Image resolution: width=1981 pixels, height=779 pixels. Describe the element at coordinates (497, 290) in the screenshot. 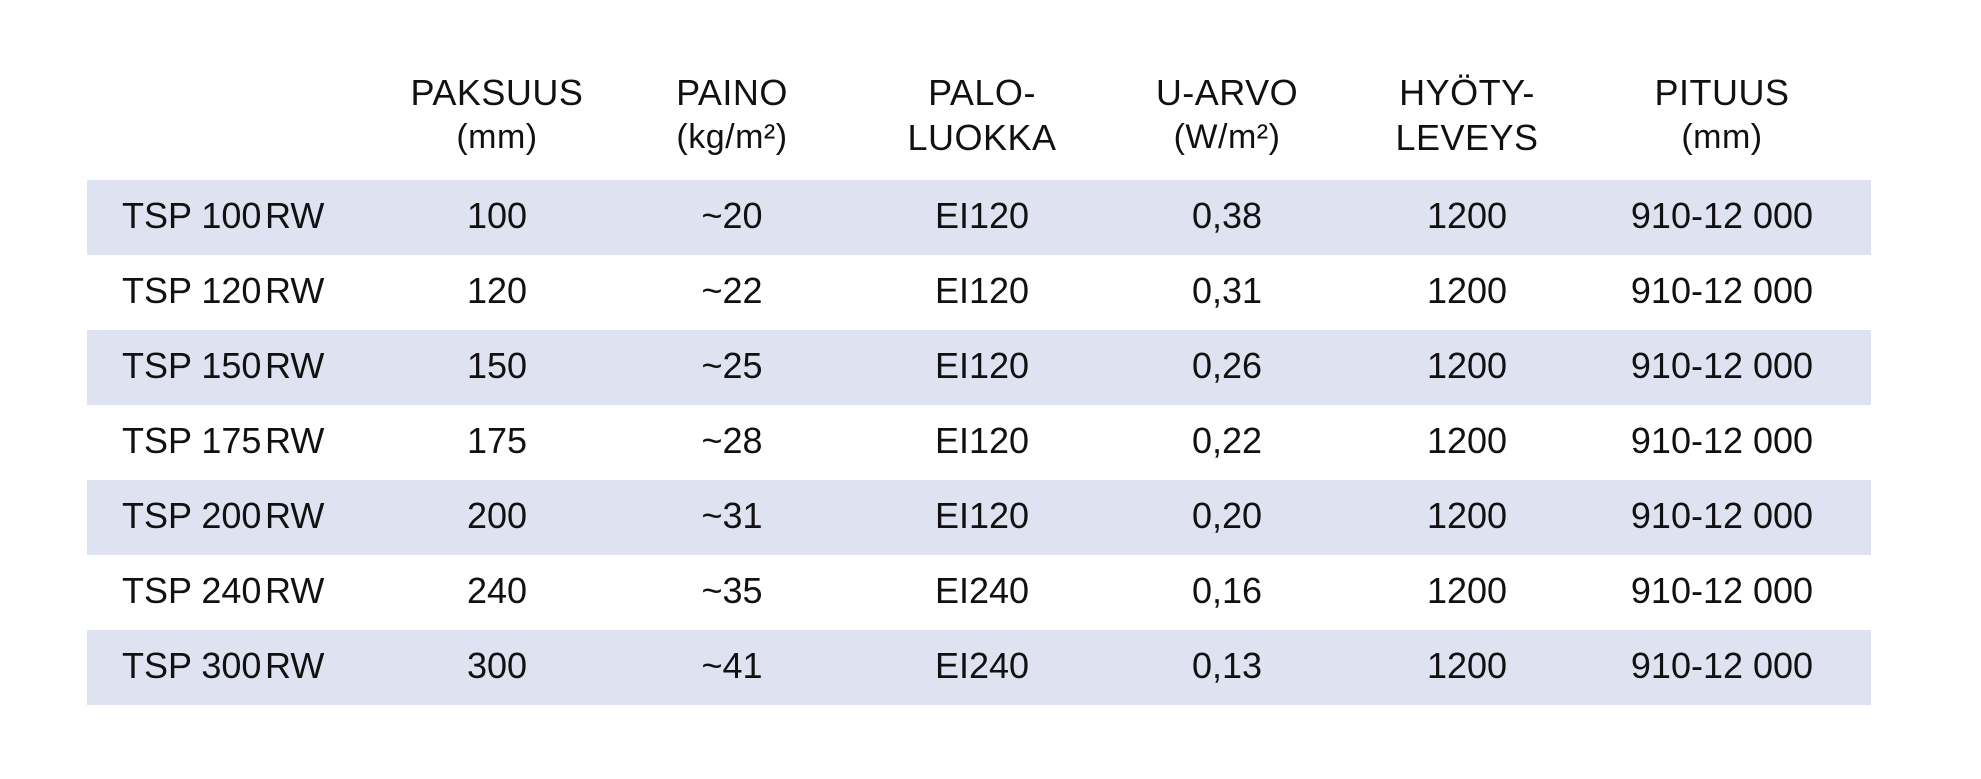

I see `thickness-value: 120` at that location.